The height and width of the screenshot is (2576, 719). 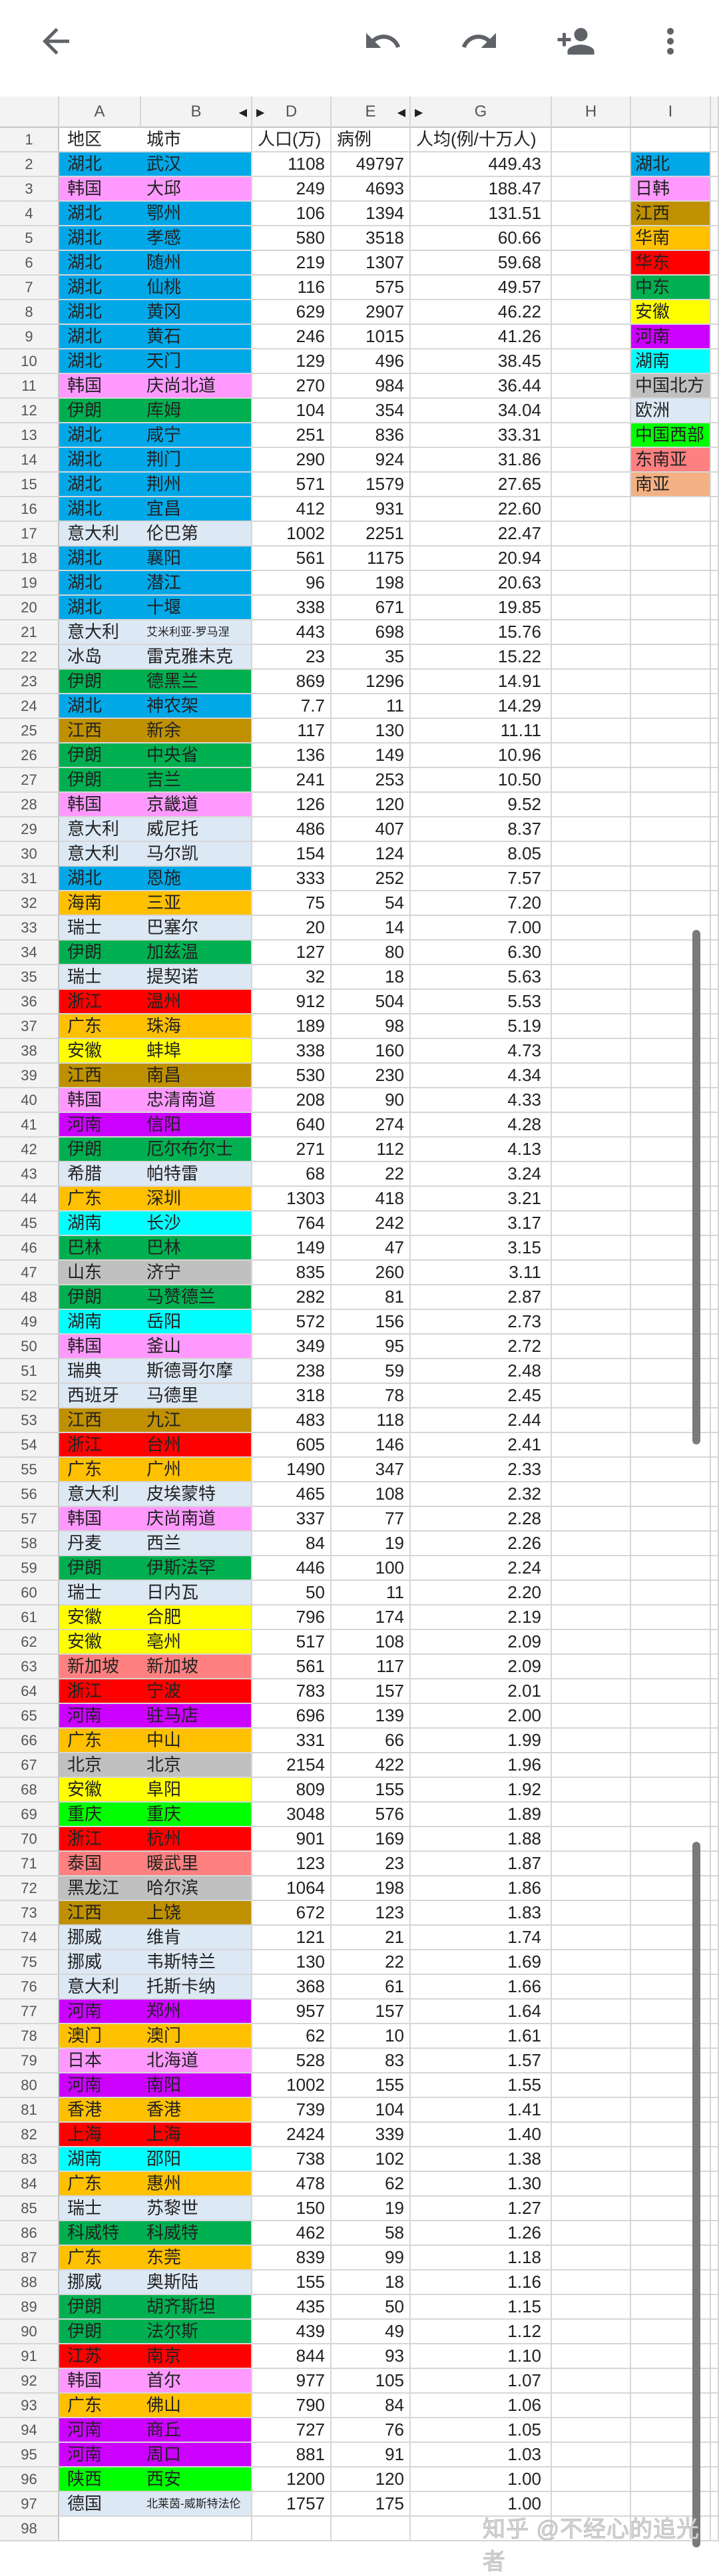 What do you see at coordinates (196, 1347) in the screenshot?
I see `city-cell: 釜山` at bounding box center [196, 1347].